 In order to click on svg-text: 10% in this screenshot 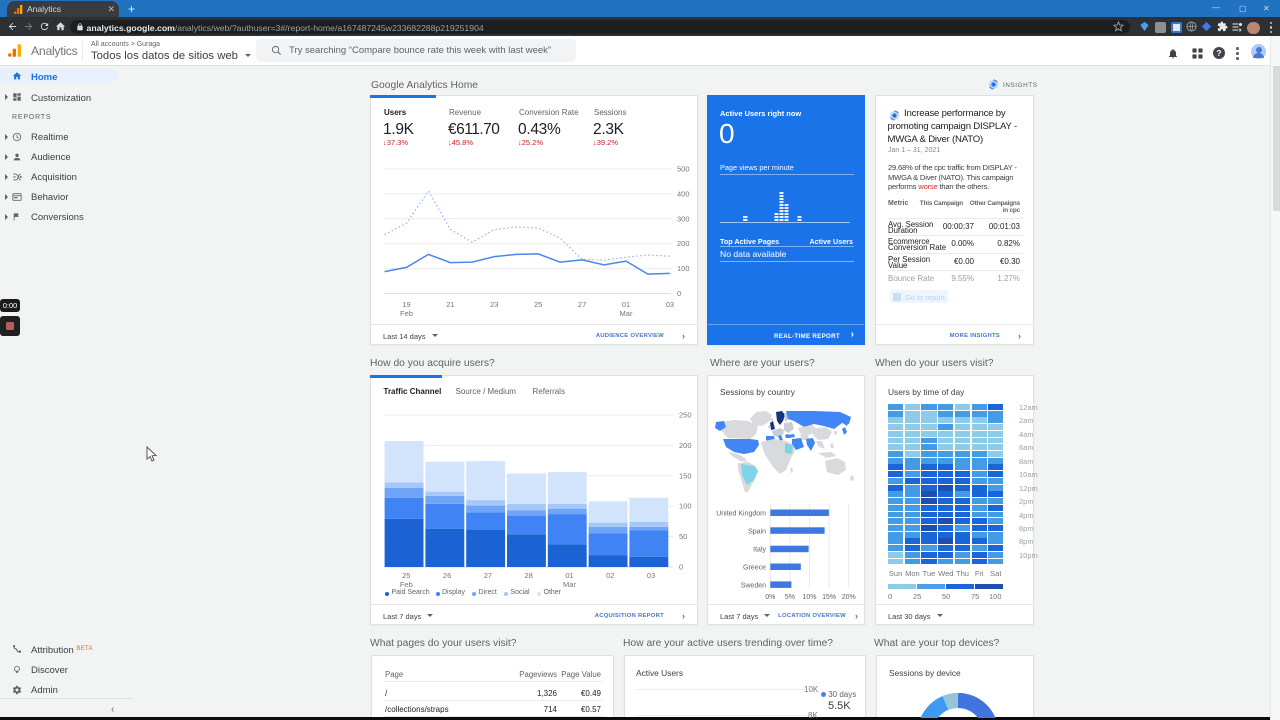, I will do `click(809, 597)`.